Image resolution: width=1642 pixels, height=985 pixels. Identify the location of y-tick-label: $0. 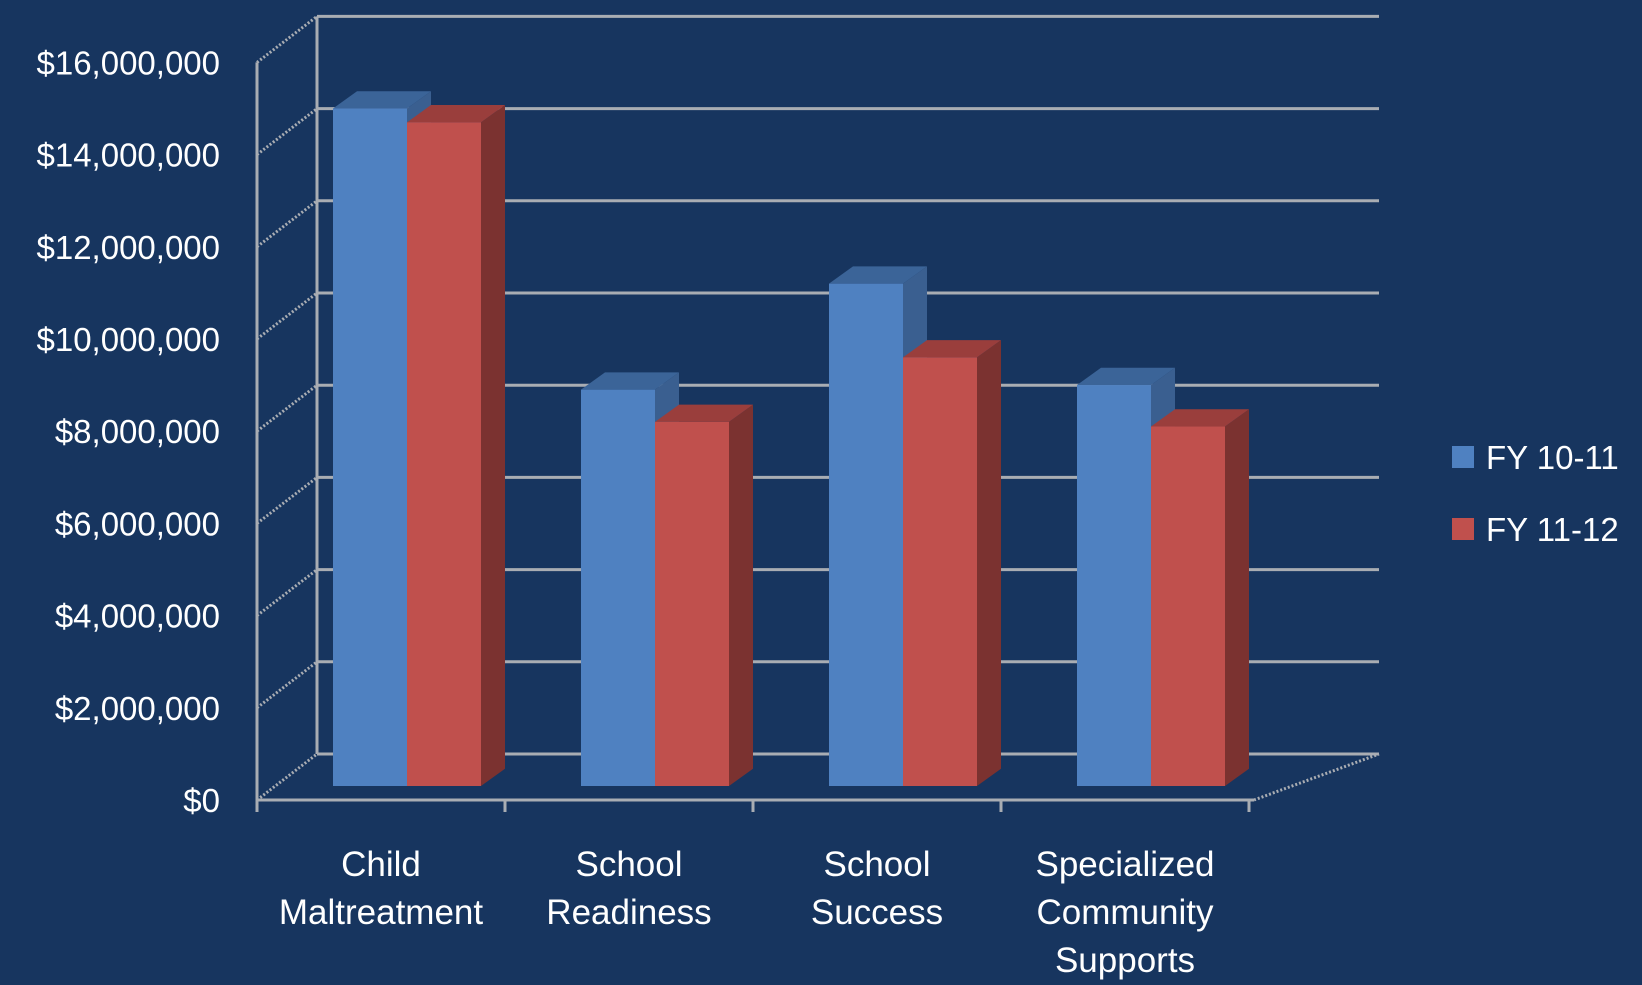
(201, 800).